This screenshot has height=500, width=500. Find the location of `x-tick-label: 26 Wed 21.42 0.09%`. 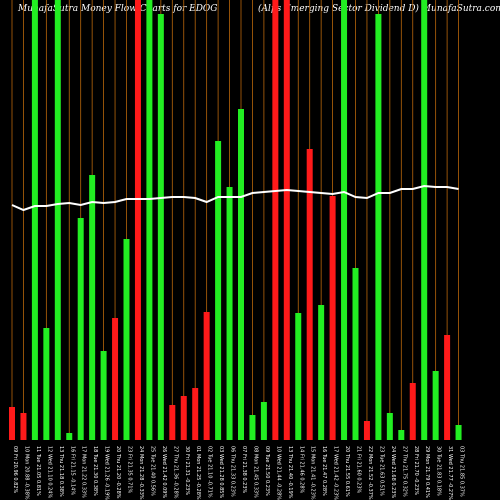

x-tick-label: 26 Wed 21.42 0.09% is located at coordinates (164, 472).